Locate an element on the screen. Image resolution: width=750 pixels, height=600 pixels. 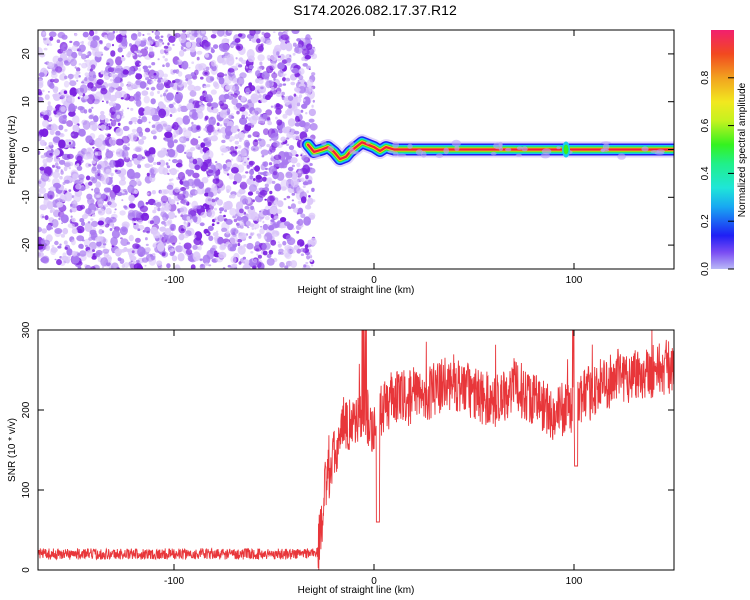
y-tick-label: 0 is located at coordinates (26, 149).